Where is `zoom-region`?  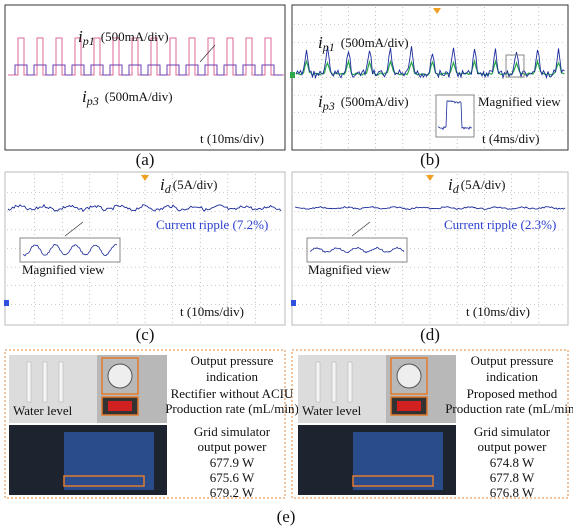 zoom-region is located at coordinates (515, 66).